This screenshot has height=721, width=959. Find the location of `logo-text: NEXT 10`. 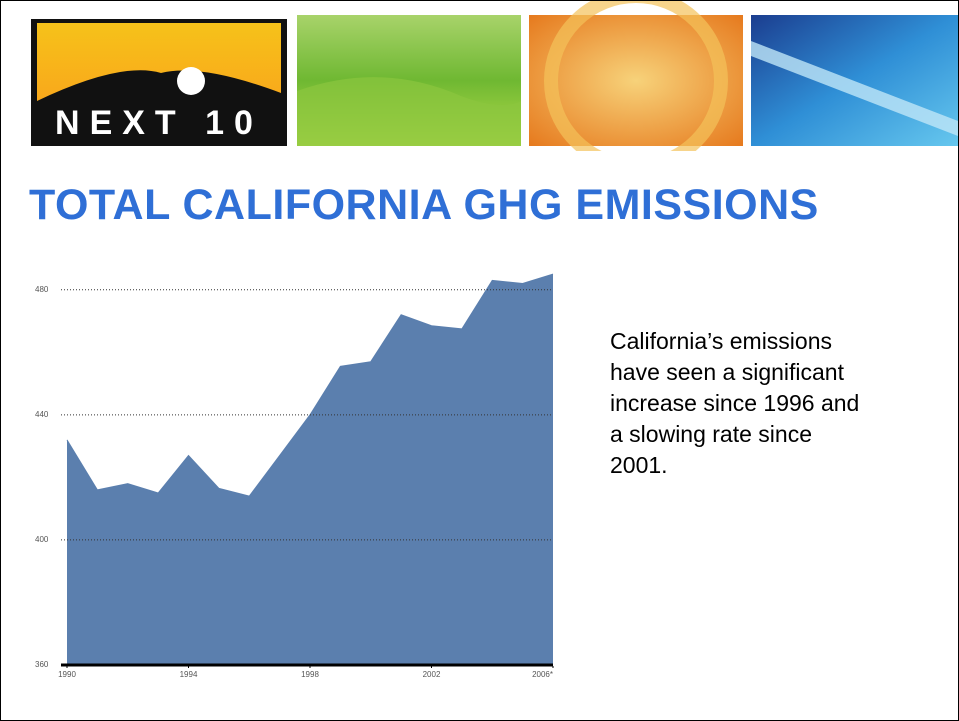

logo-text: NEXT 10 is located at coordinates (159, 123).